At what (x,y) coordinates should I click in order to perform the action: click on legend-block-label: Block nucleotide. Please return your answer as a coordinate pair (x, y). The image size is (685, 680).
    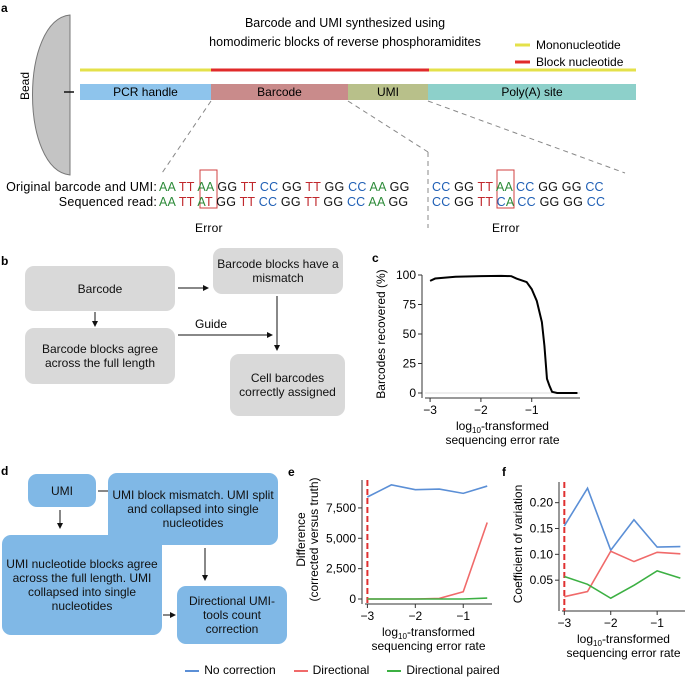
    Looking at the image, I should click on (580, 62).